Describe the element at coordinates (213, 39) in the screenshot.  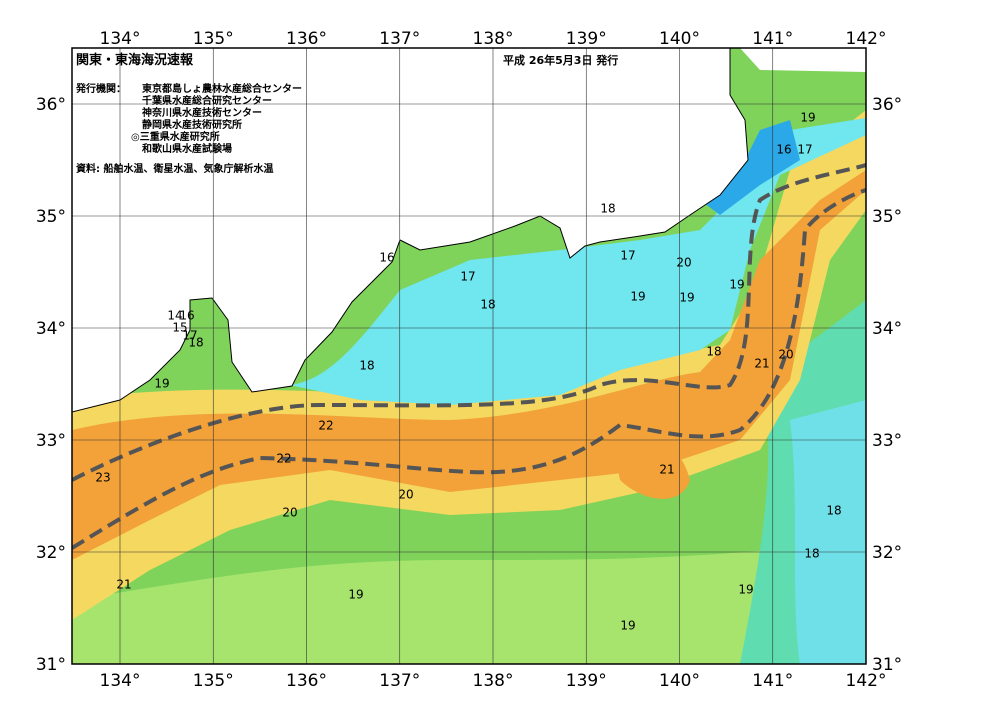
I see `lon-label-top: 135°` at that location.